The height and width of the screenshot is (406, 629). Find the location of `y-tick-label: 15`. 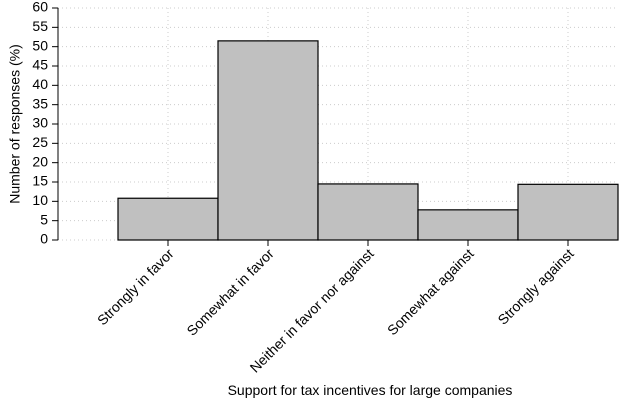

y-tick-label: 15 is located at coordinates (40, 181).